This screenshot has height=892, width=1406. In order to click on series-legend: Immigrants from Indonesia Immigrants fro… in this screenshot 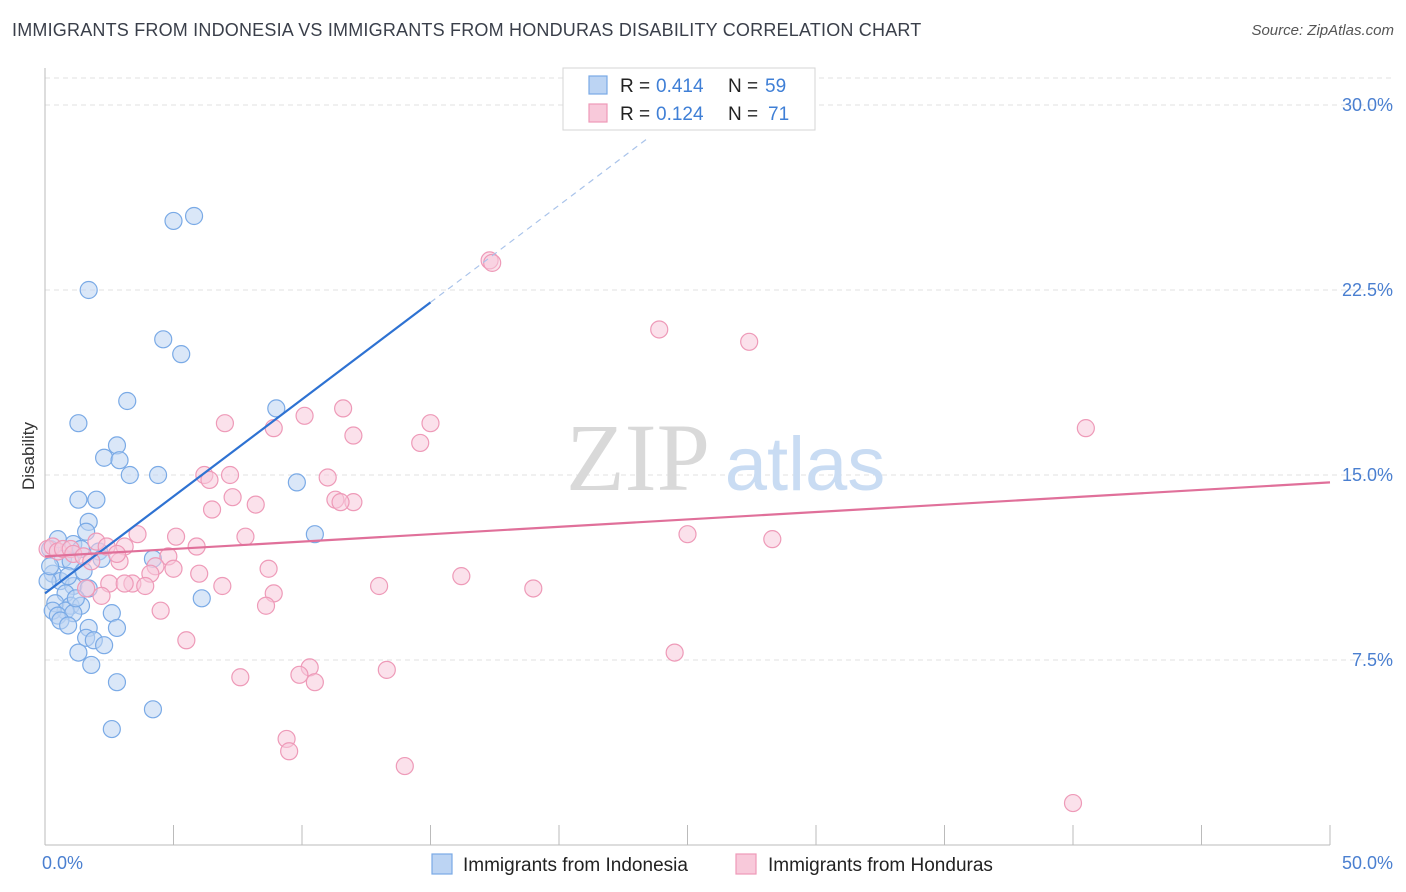, I will do `click(712, 864)`.